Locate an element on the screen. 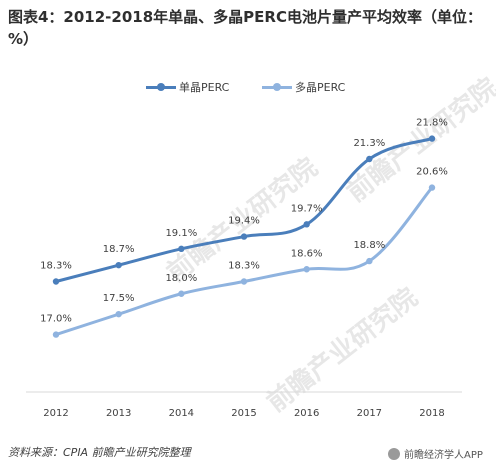 The width and height of the screenshot is (496, 471). legend-item-mono: 单晶PERC is located at coordinates (187, 87).